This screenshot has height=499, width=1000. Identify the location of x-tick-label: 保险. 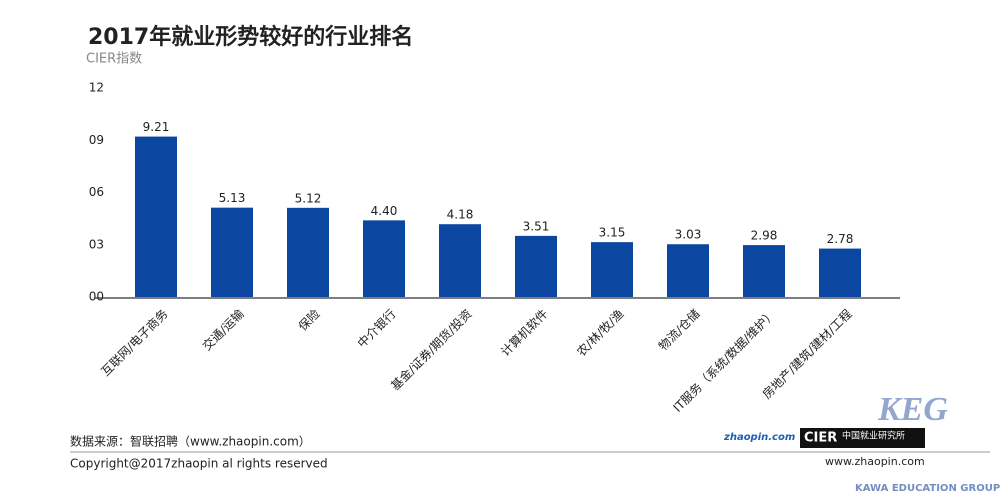
(309, 320).